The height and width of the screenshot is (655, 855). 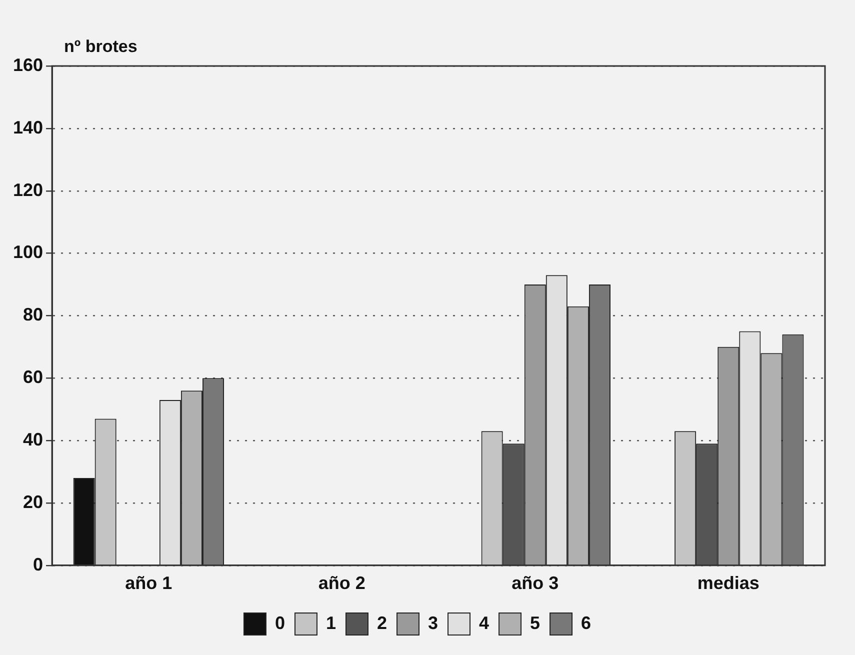 What do you see at coordinates (28, 127) in the screenshot?
I see `y-tick-label: 140` at bounding box center [28, 127].